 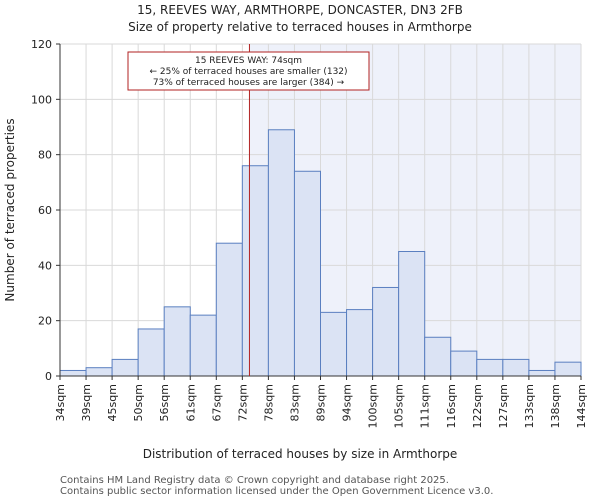 I want to click on x-tick-label: 100sqm, so click(x=373, y=406).